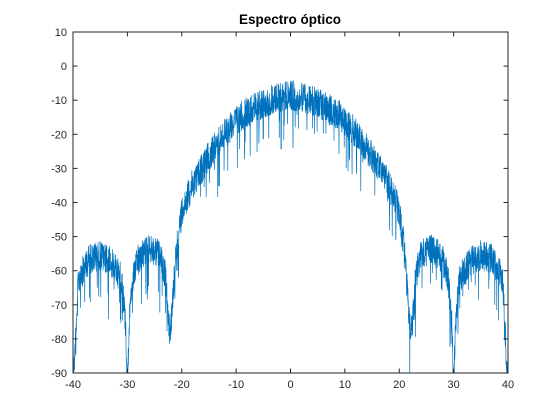 The image size is (560, 420). Describe the element at coordinates (182, 385) in the screenshot. I see `x-tick-label: -20` at that location.